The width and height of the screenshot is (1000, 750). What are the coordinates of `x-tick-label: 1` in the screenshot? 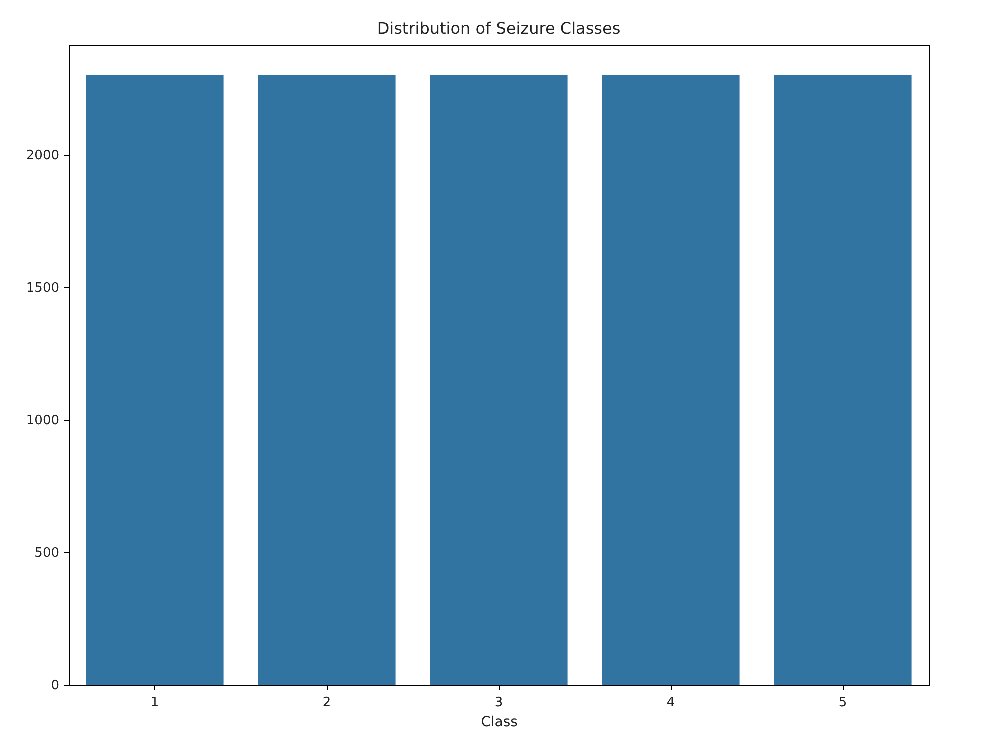 It's located at (155, 703).